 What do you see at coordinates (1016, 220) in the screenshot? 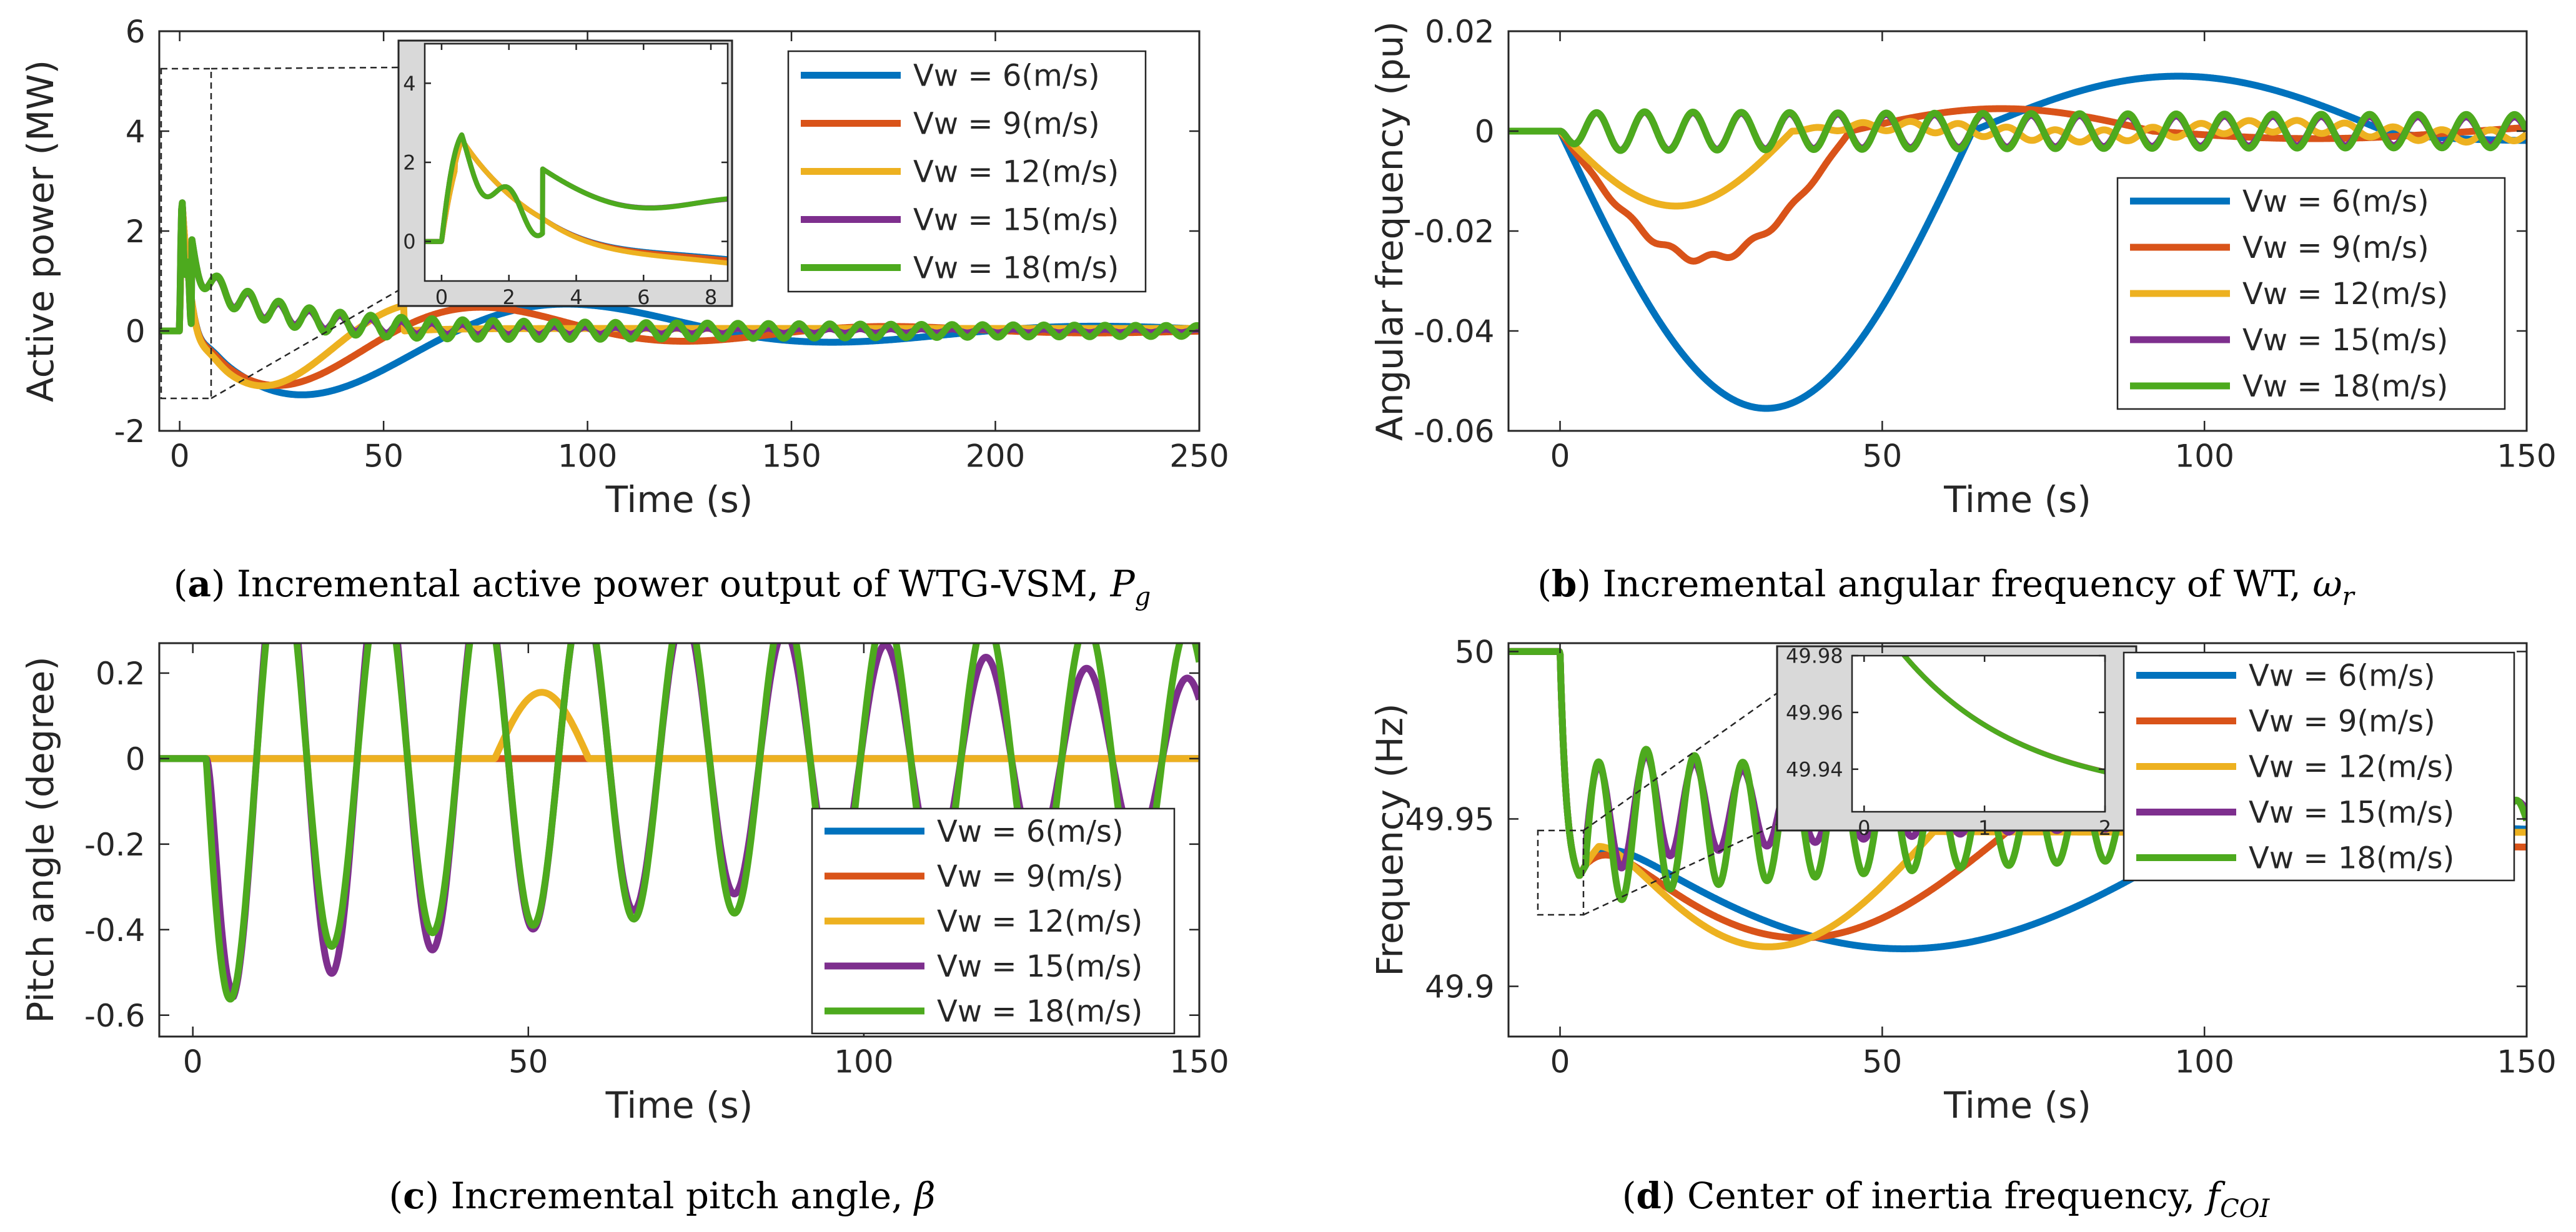
I see `chart-a-legend-label: Vw = 15(m/s)` at bounding box center [1016, 220].